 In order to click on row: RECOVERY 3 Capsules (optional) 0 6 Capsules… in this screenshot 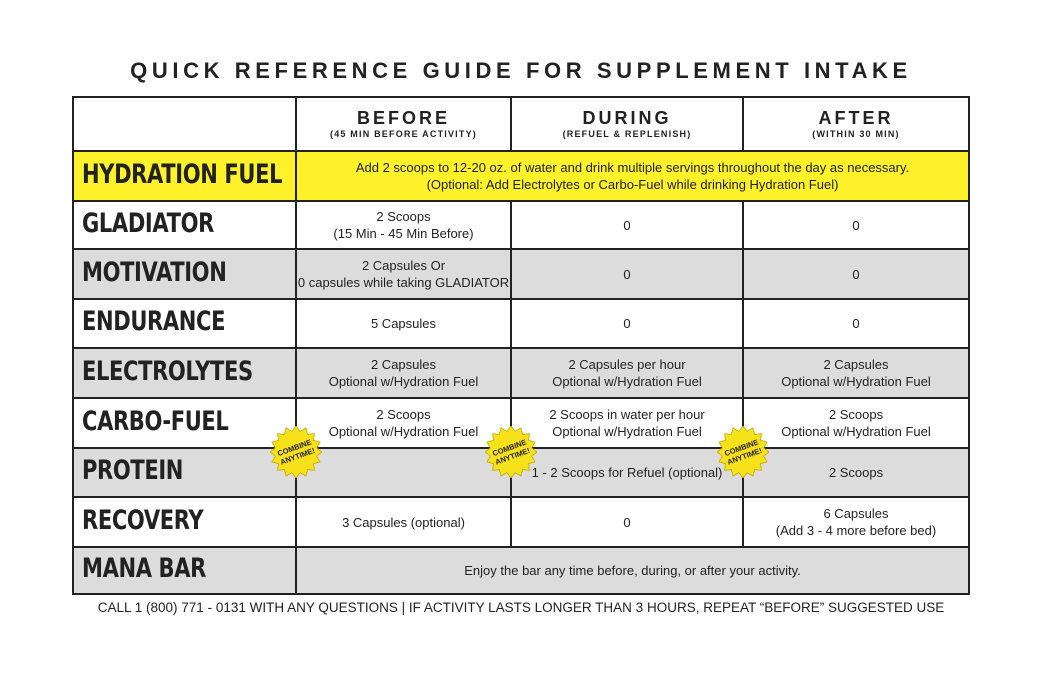, I will do `click(521, 522)`.